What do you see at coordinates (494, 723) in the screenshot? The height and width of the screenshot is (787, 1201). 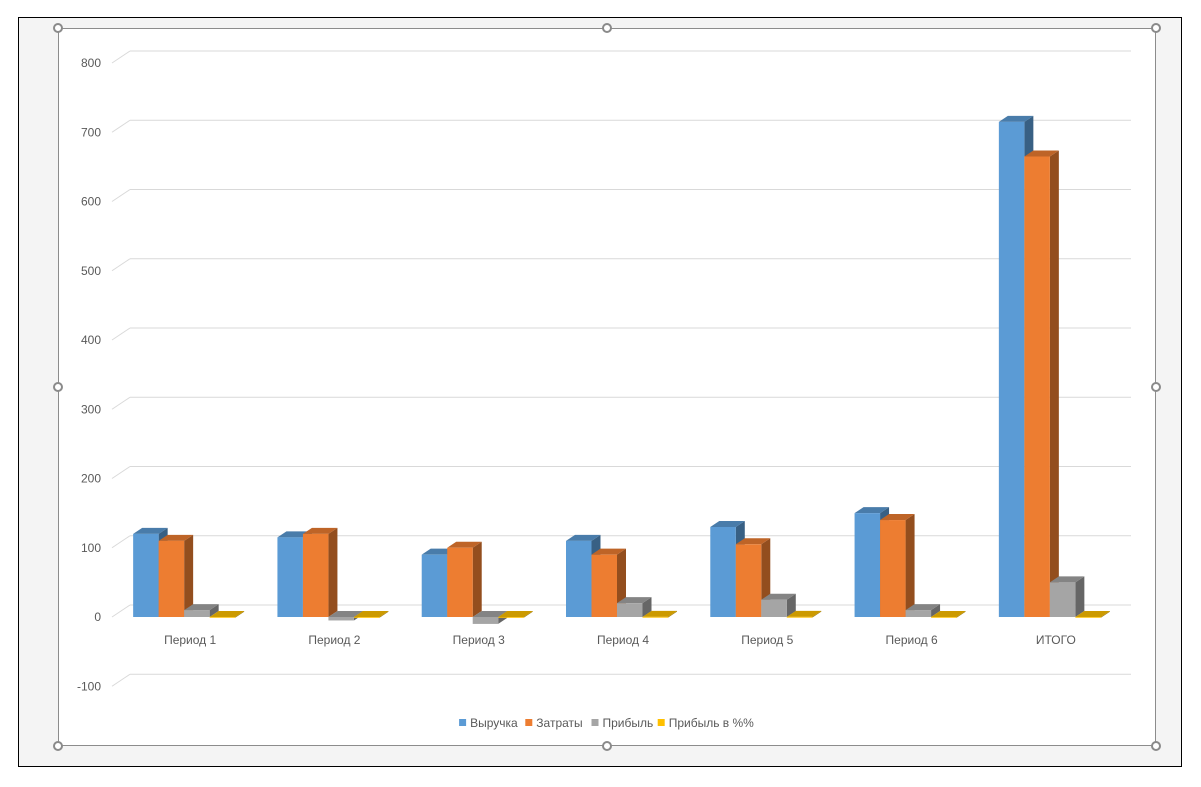 I see `legend-label: Выручка` at bounding box center [494, 723].